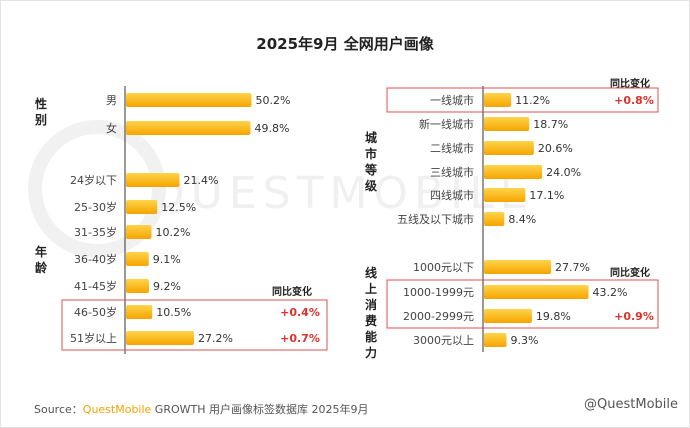 The width and height of the screenshot is (690, 428). What do you see at coordinates (201, 180) in the screenshot?
I see `value-label: 21.4%` at bounding box center [201, 180].